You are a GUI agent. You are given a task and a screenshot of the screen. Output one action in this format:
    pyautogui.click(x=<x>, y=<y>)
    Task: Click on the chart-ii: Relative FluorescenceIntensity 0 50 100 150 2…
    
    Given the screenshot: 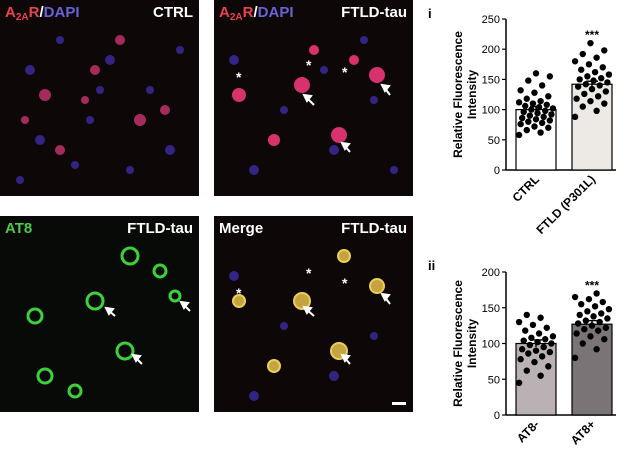 What is the action you would take?
    pyautogui.click(x=533, y=354)
    